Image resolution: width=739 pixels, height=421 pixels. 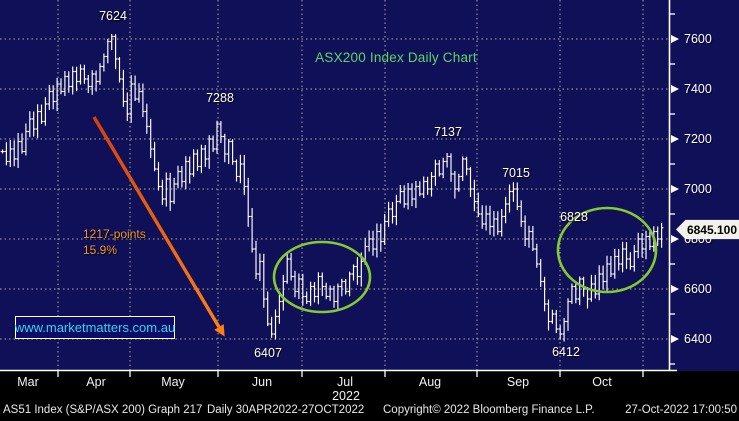 I want to click on statusbar-copyright: Copyright© 2022 Bloomberg Finance L.P., so click(x=489, y=410).